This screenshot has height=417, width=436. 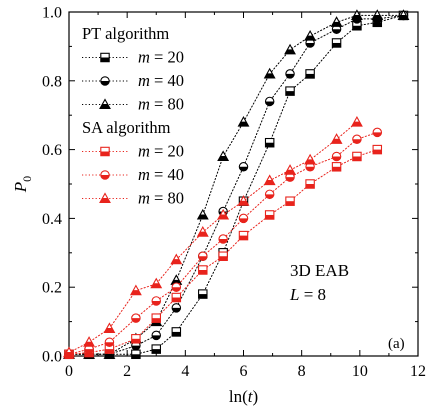 What do you see at coordinates (52, 219) in the screenshot?
I see `y-tick-label: 0.4` at bounding box center [52, 219].